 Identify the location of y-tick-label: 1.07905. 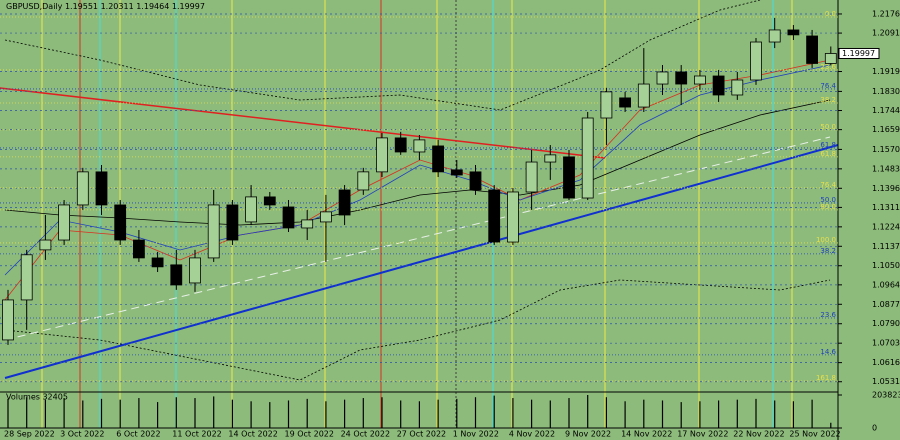
(886, 323).